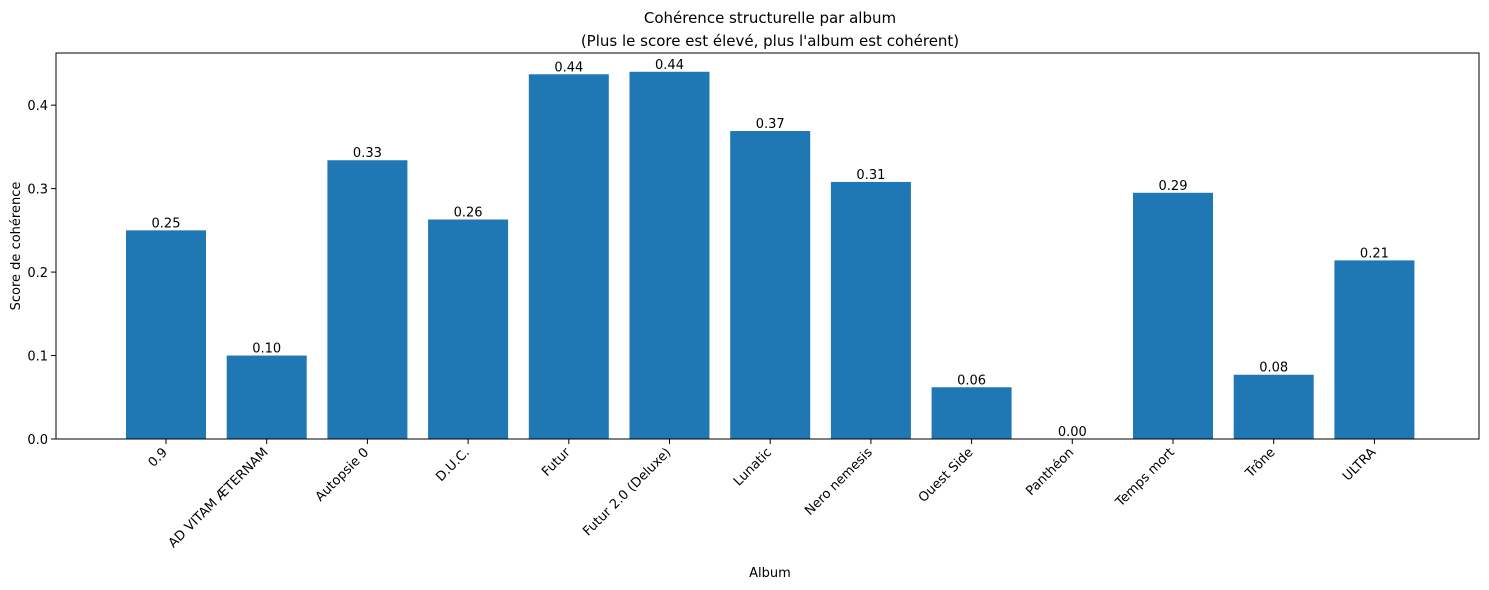  What do you see at coordinates (556, 462) in the screenshot?
I see `x-tick-label: Futur` at bounding box center [556, 462].